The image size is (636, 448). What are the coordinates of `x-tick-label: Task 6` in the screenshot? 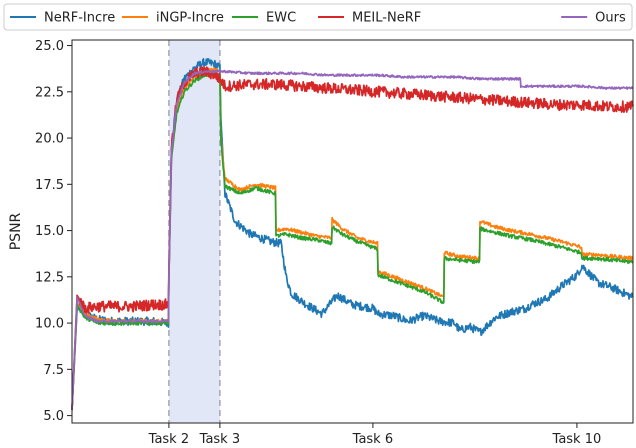 It's located at (372, 439).